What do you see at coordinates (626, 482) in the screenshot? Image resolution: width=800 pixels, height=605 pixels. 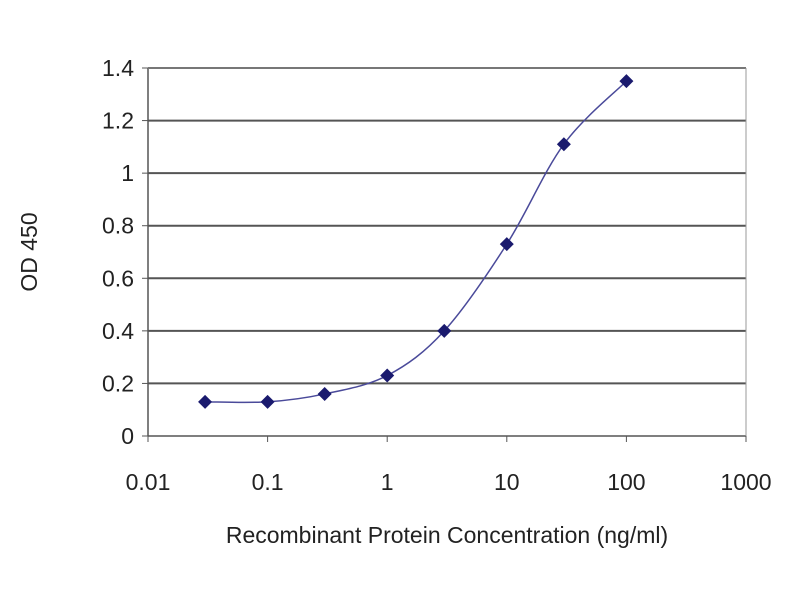 I see `x-tick-label: 100` at bounding box center [626, 482].